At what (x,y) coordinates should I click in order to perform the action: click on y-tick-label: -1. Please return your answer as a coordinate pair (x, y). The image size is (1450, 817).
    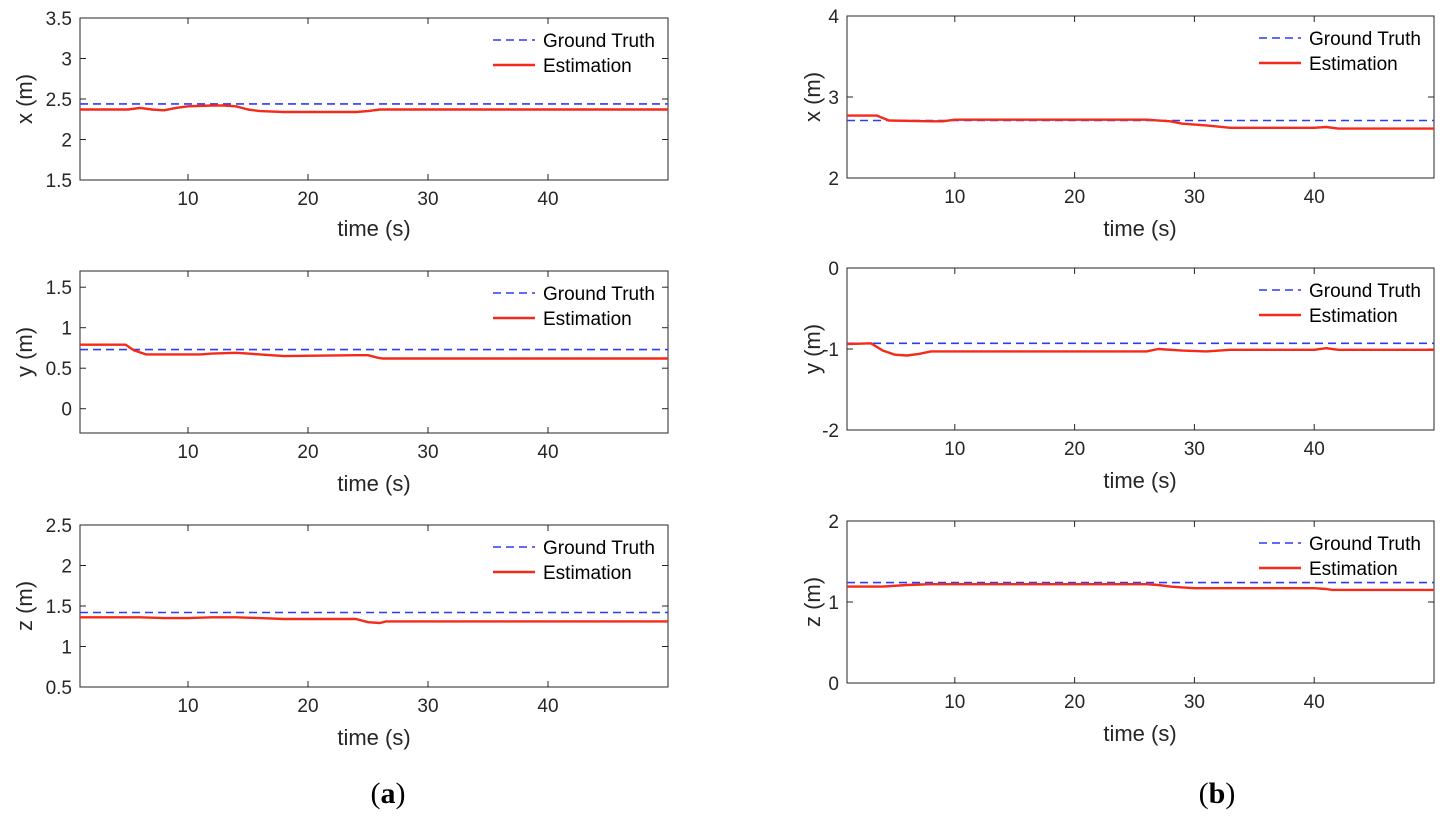
    Looking at the image, I should click on (830, 350).